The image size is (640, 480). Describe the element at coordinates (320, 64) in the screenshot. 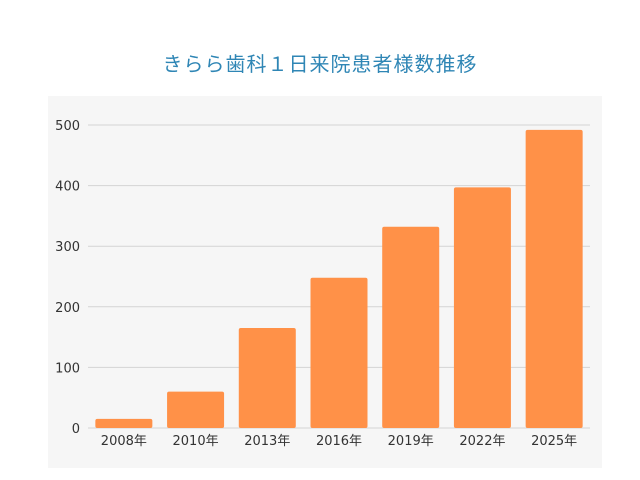

I see `chart-title: きらら歯科１日来院患者様数推移` at that location.